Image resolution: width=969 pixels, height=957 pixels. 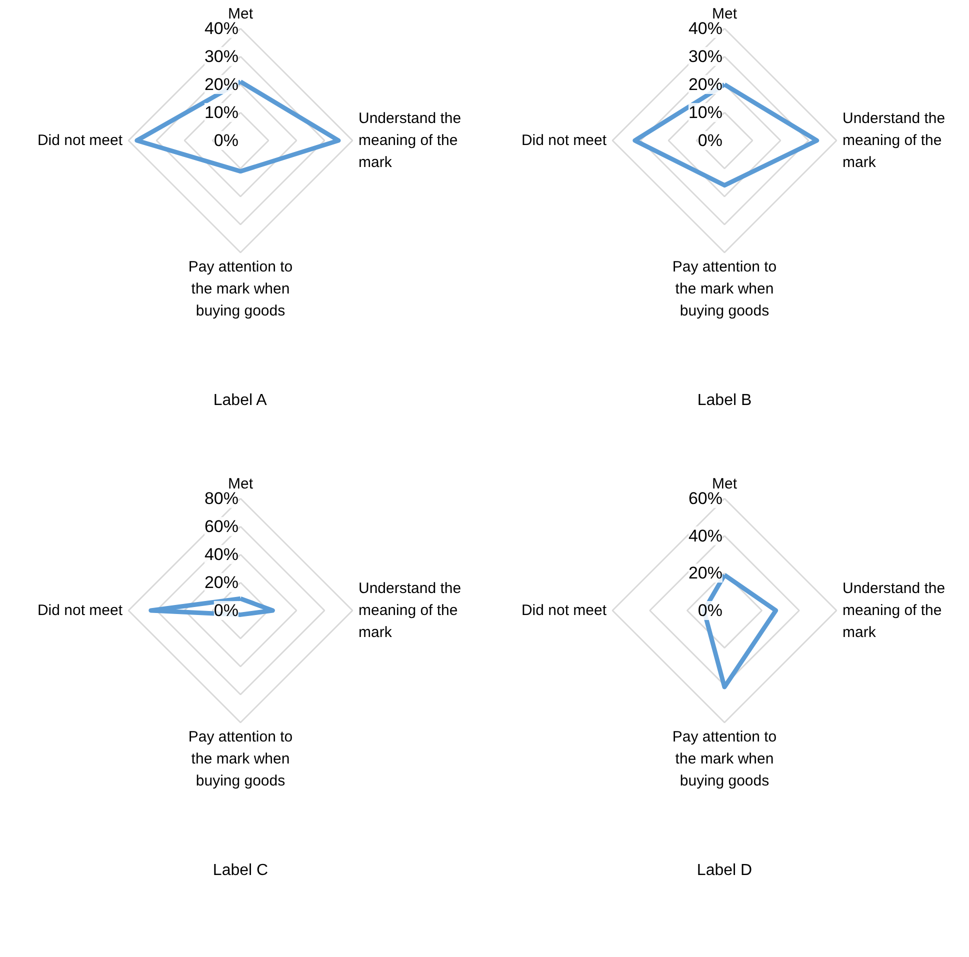 What do you see at coordinates (724, 870) in the screenshot?
I see `text: Label D` at bounding box center [724, 870].